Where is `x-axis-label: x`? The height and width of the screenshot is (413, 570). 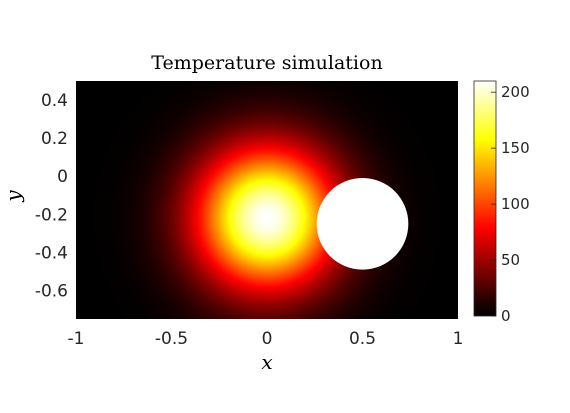 x-axis-label: x is located at coordinates (266, 362).